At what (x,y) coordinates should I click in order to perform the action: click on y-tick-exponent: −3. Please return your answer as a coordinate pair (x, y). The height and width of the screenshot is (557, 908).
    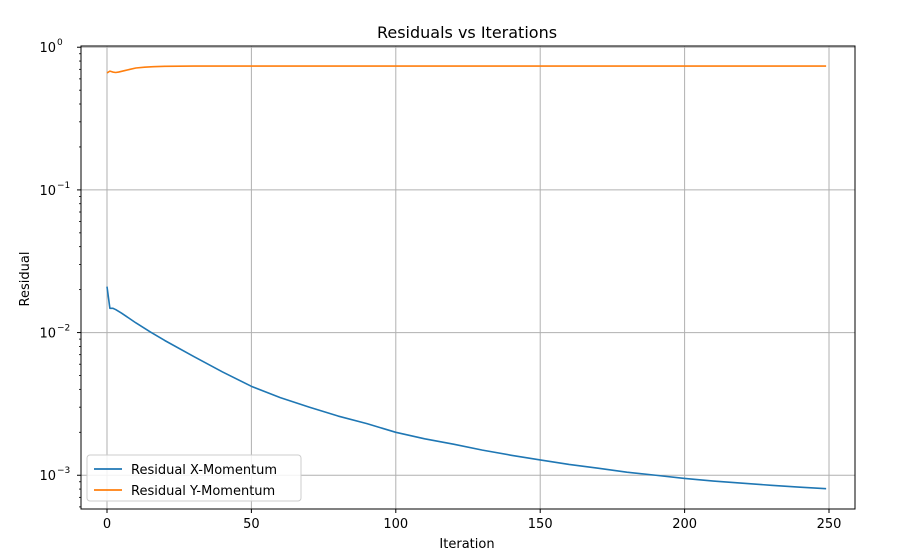
    Looking at the image, I should click on (63, 471).